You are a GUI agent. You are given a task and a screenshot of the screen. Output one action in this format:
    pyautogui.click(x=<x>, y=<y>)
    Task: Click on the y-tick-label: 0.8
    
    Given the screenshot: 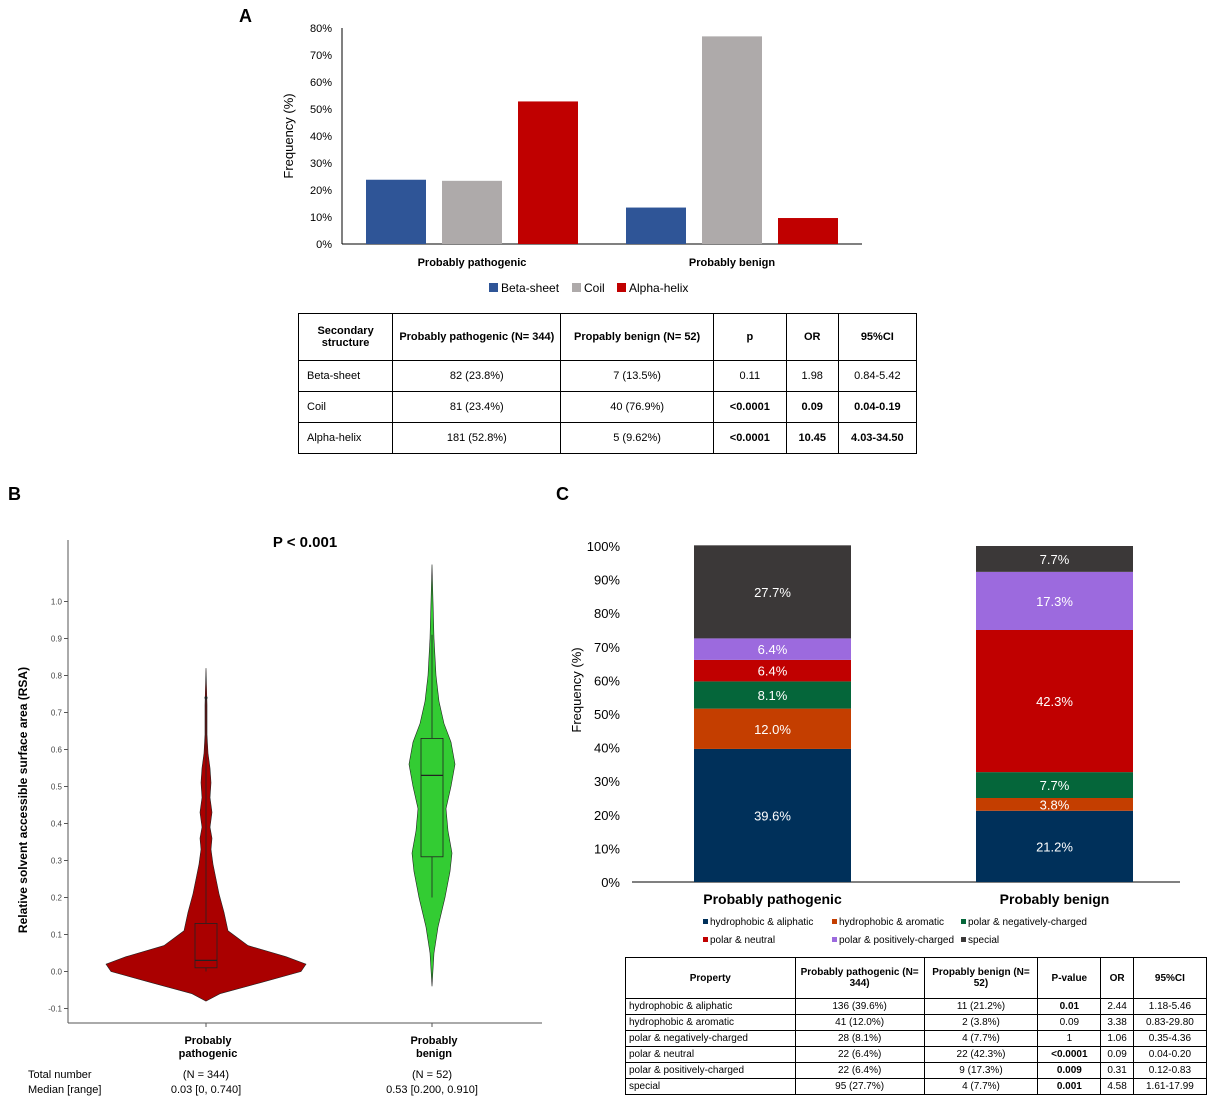 What is the action you would take?
    pyautogui.click(x=57, y=676)
    